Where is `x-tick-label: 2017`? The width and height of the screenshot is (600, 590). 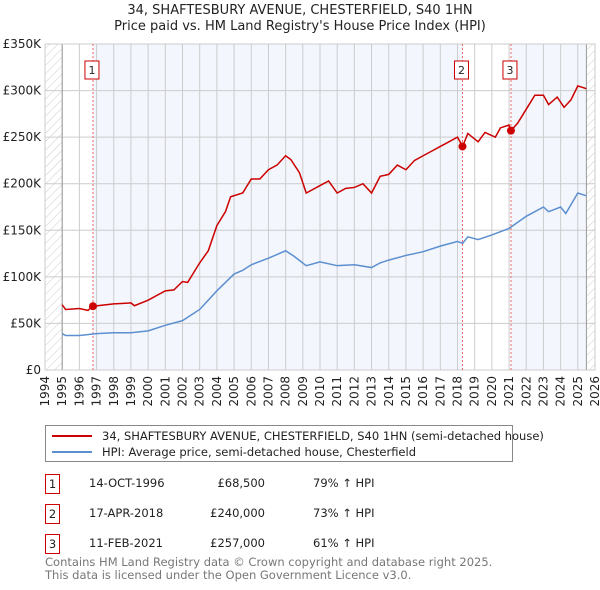
x-tick-label: 2017 is located at coordinates (440, 391).